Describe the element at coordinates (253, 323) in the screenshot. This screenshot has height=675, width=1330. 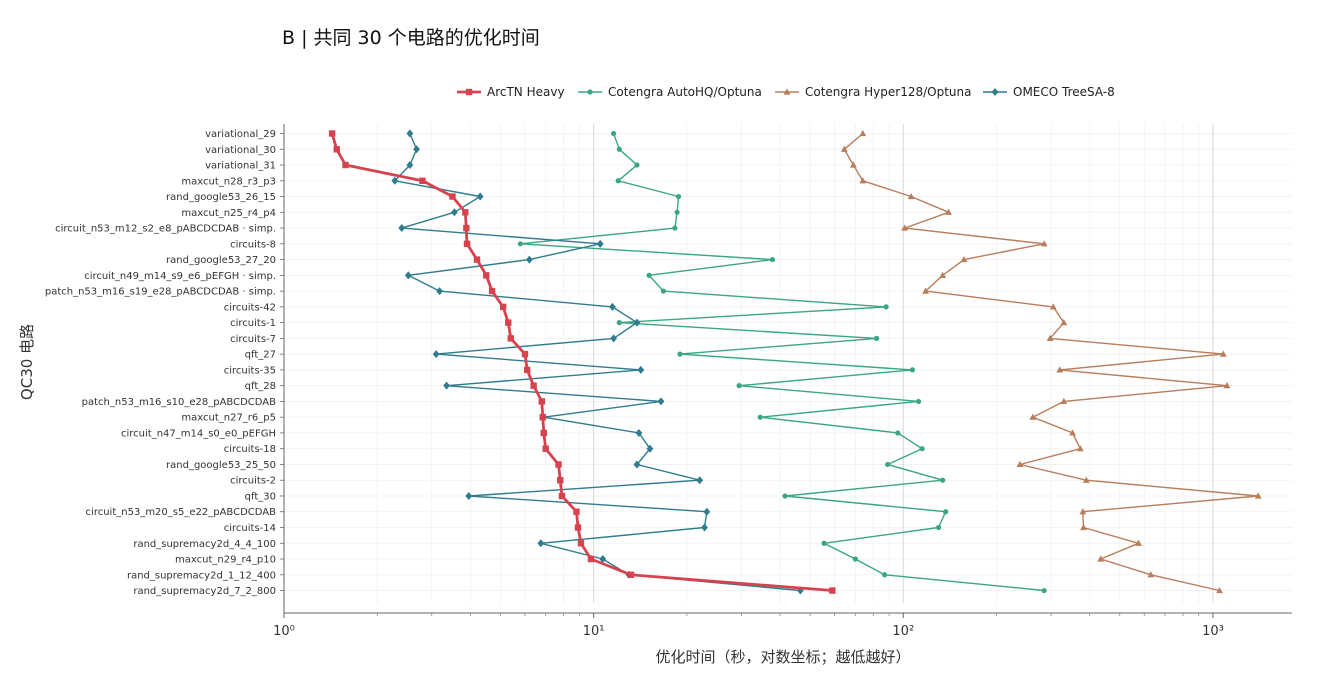
I see `y-tick-label: circuits-1` at that location.